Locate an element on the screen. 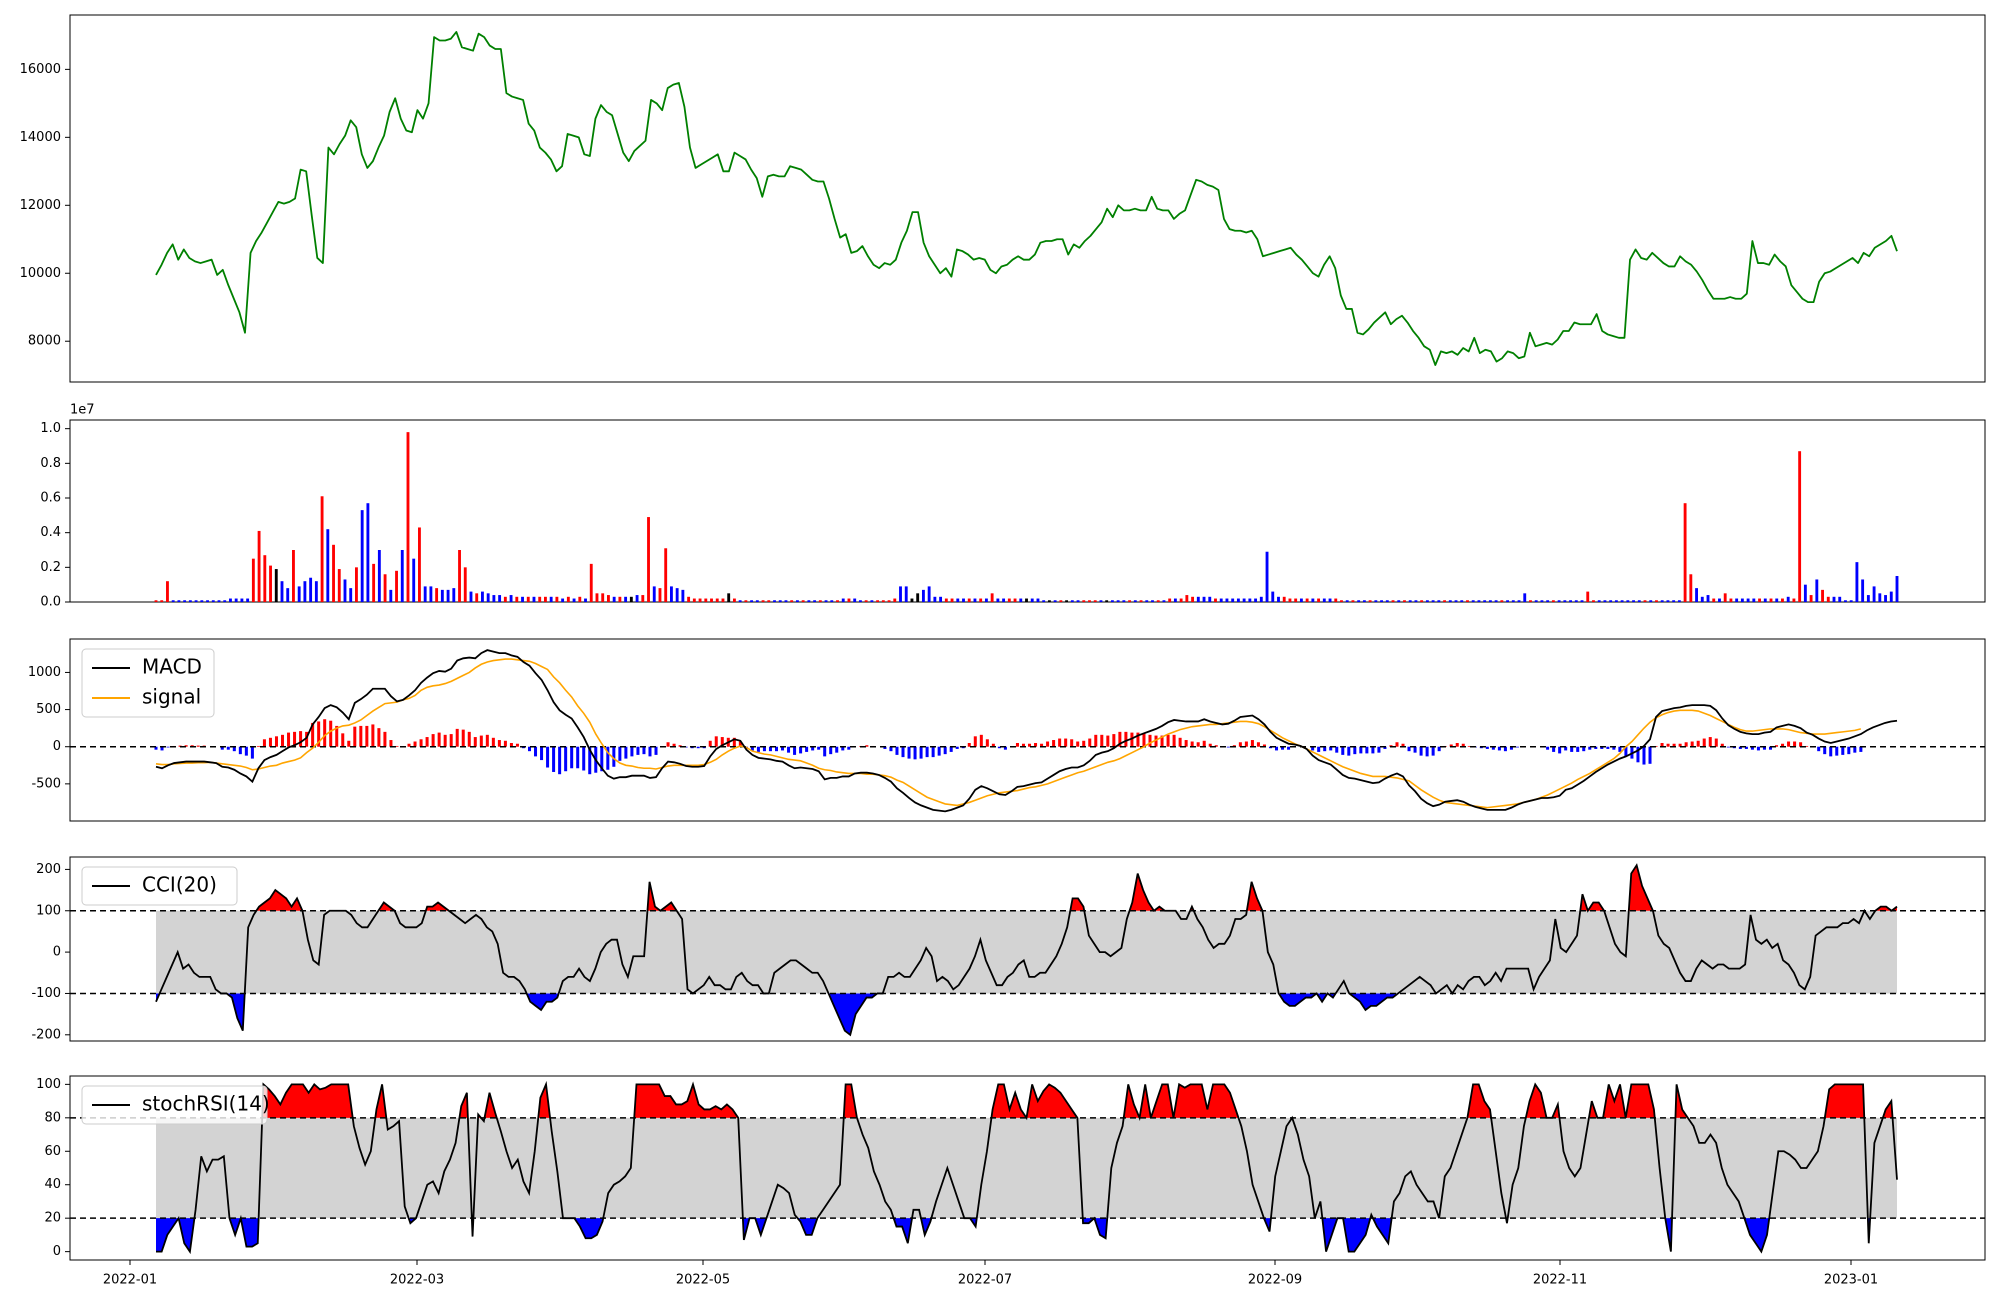  x-tick-label: 2022-07 is located at coordinates (985, 1280).